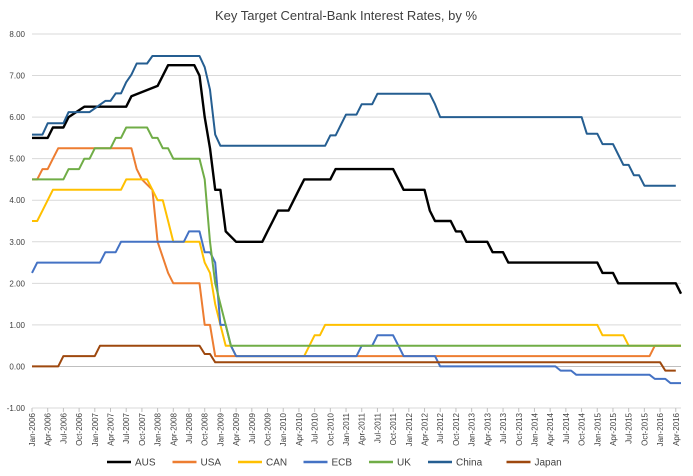 The width and height of the screenshot is (693, 476). Describe the element at coordinates (342, 463) in the screenshot. I see `legend-label-ecb: ECB` at that location.